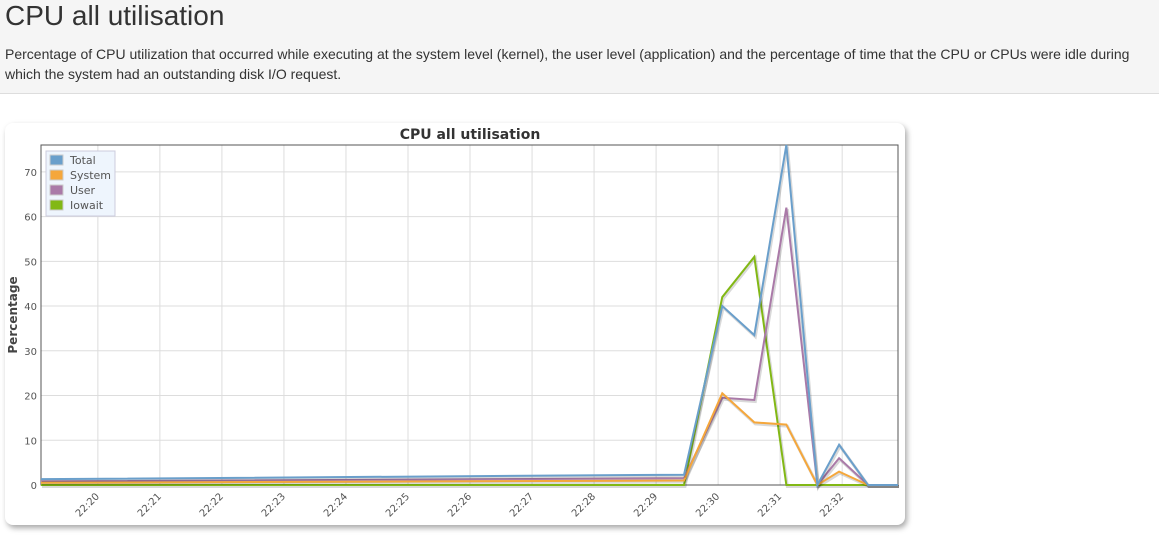 Image resolution: width=1159 pixels, height=544 pixels. What do you see at coordinates (115, 15) in the screenshot?
I see `page-title: CPU all utilisation` at bounding box center [115, 15].